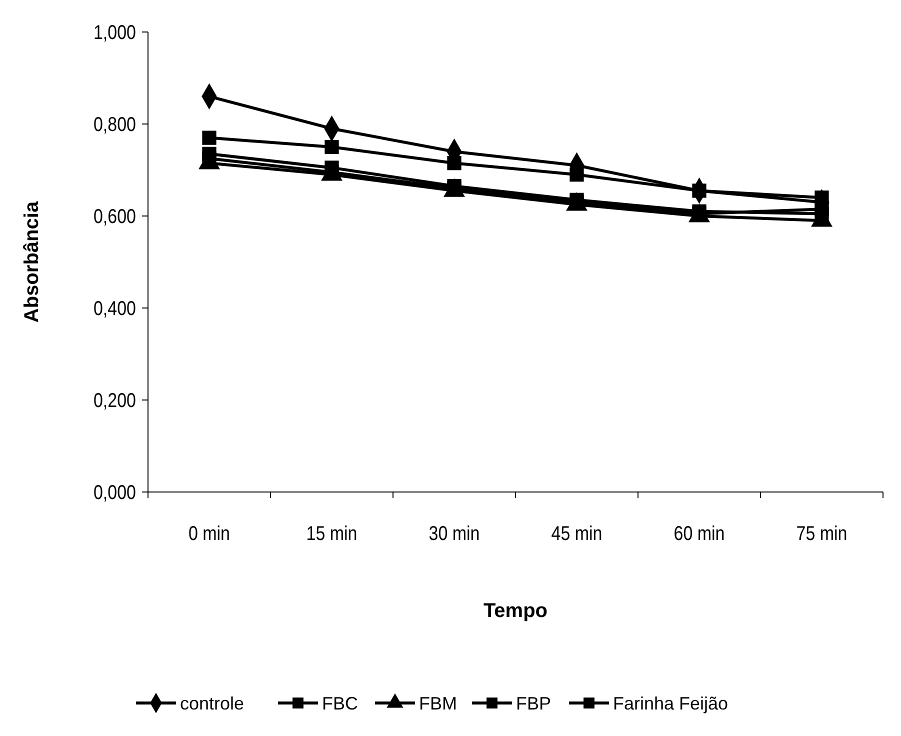 The height and width of the screenshot is (736, 901). What do you see at coordinates (114, 400) in the screenshot?
I see `y-tick-label: 0,200` at bounding box center [114, 400].